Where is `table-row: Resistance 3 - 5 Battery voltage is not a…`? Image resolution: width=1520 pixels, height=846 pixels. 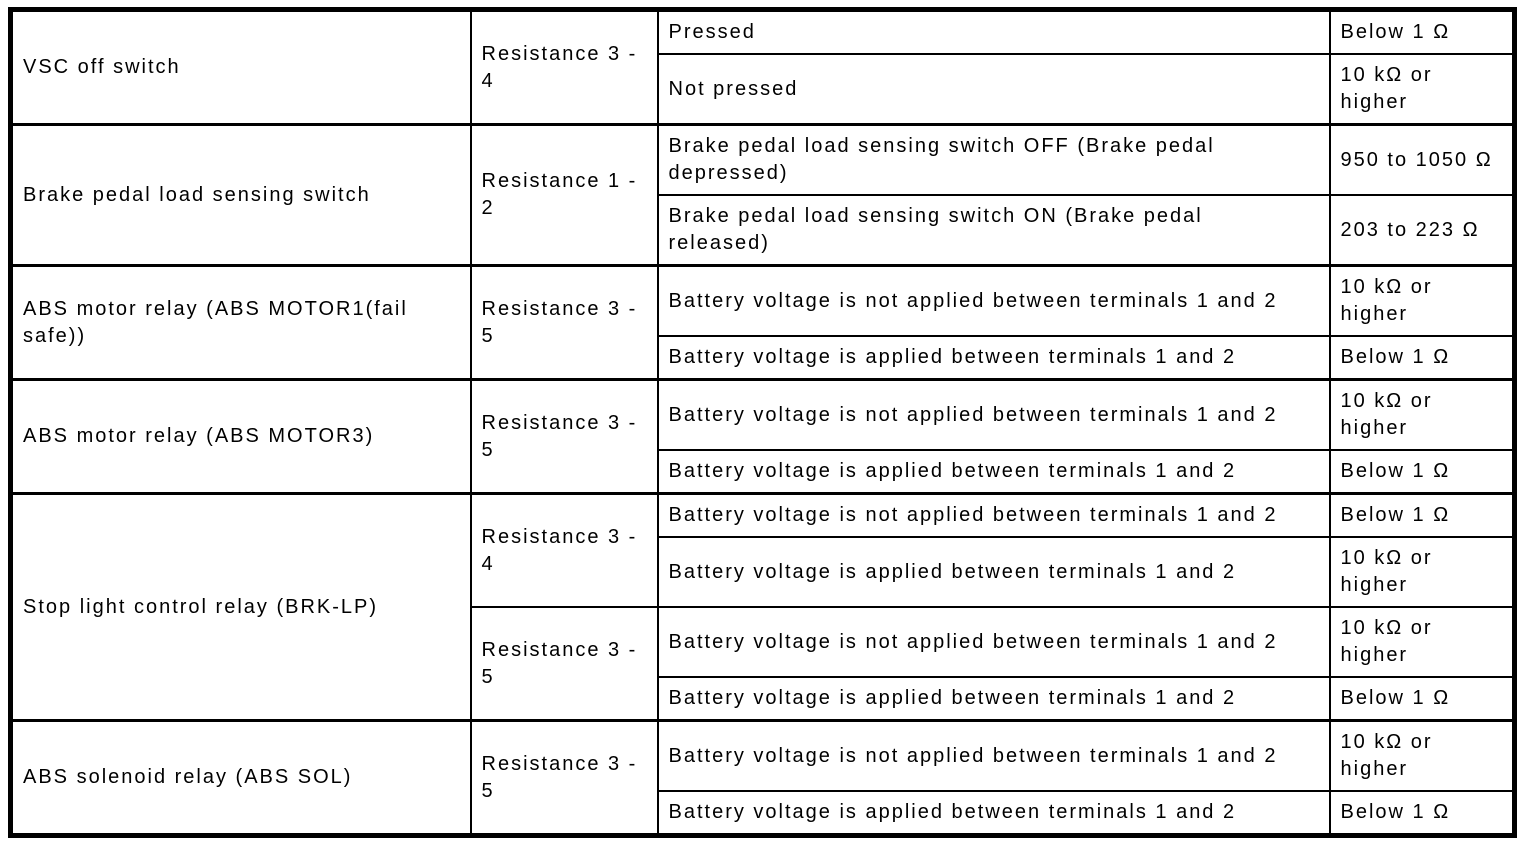
table-row: Resistance 3 - 5 Battery voltage is not a… is located at coordinates (763, 664).